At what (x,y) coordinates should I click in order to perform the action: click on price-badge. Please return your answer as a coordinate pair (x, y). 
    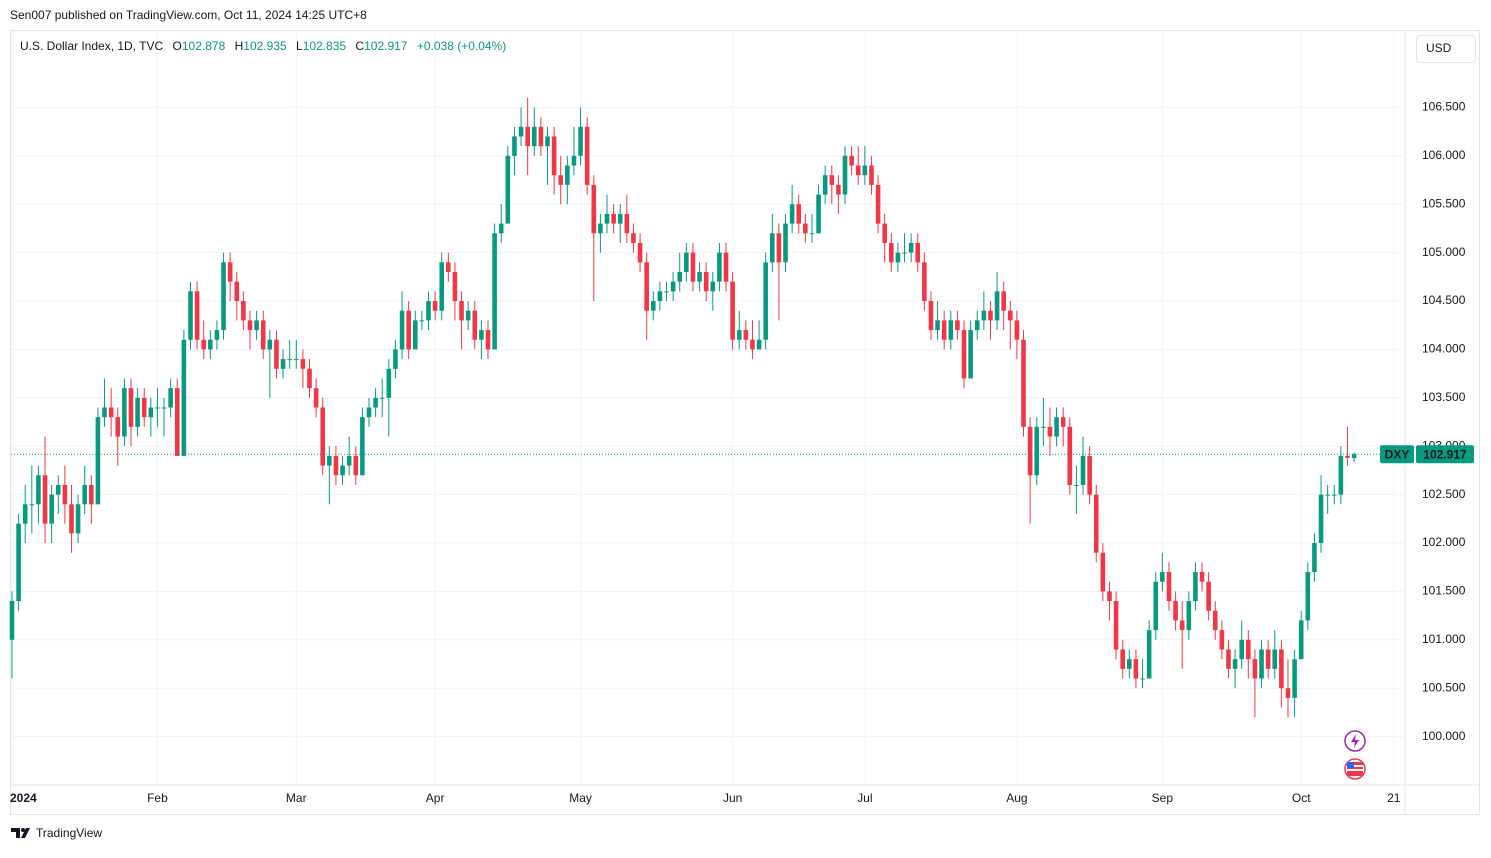
    Looking at the image, I should click on (1445, 454).